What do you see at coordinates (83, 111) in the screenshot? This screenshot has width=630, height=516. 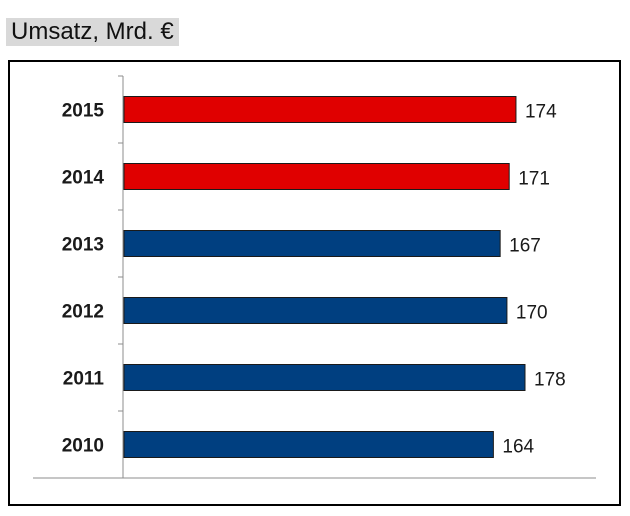 I see `category-label-2015: 2015` at bounding box center [83, 111].